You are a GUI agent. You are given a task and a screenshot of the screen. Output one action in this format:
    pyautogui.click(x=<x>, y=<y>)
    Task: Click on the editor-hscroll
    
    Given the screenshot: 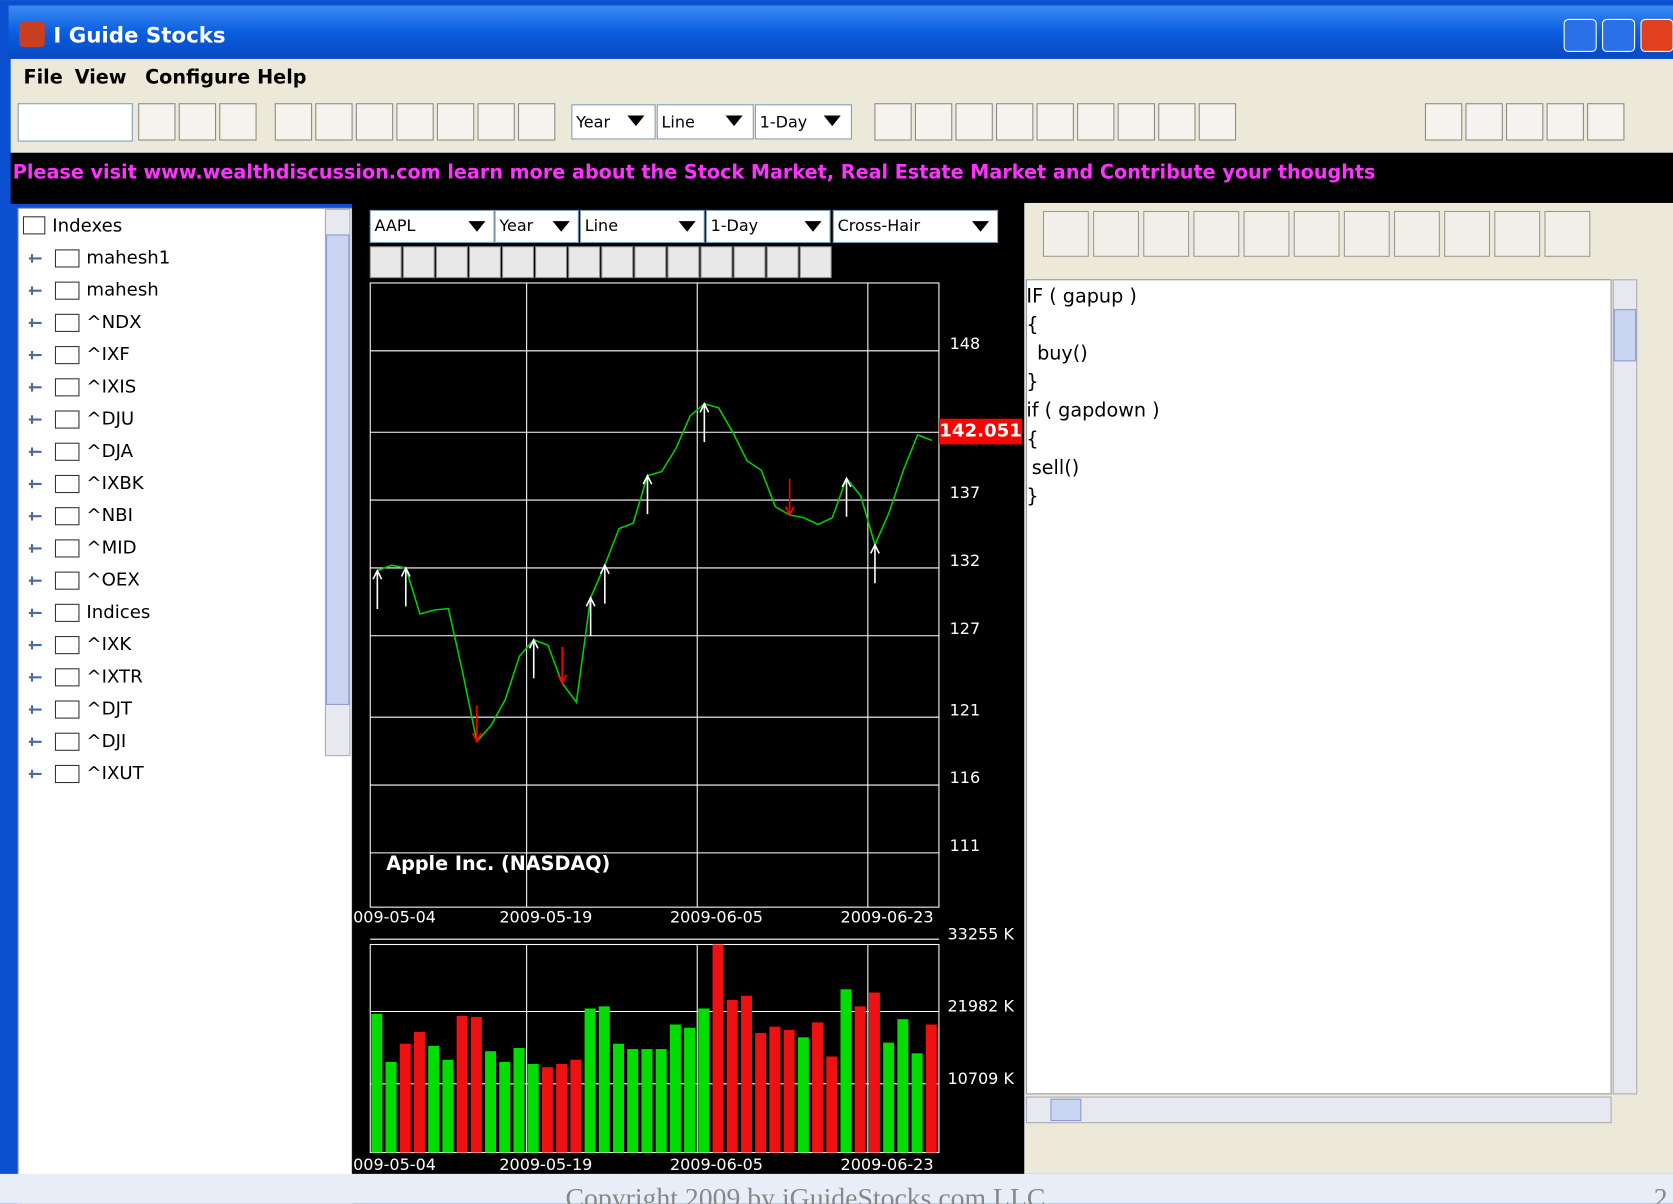 What is the action you would take?
    pyautogui.click(x=1318, y=1110)
    